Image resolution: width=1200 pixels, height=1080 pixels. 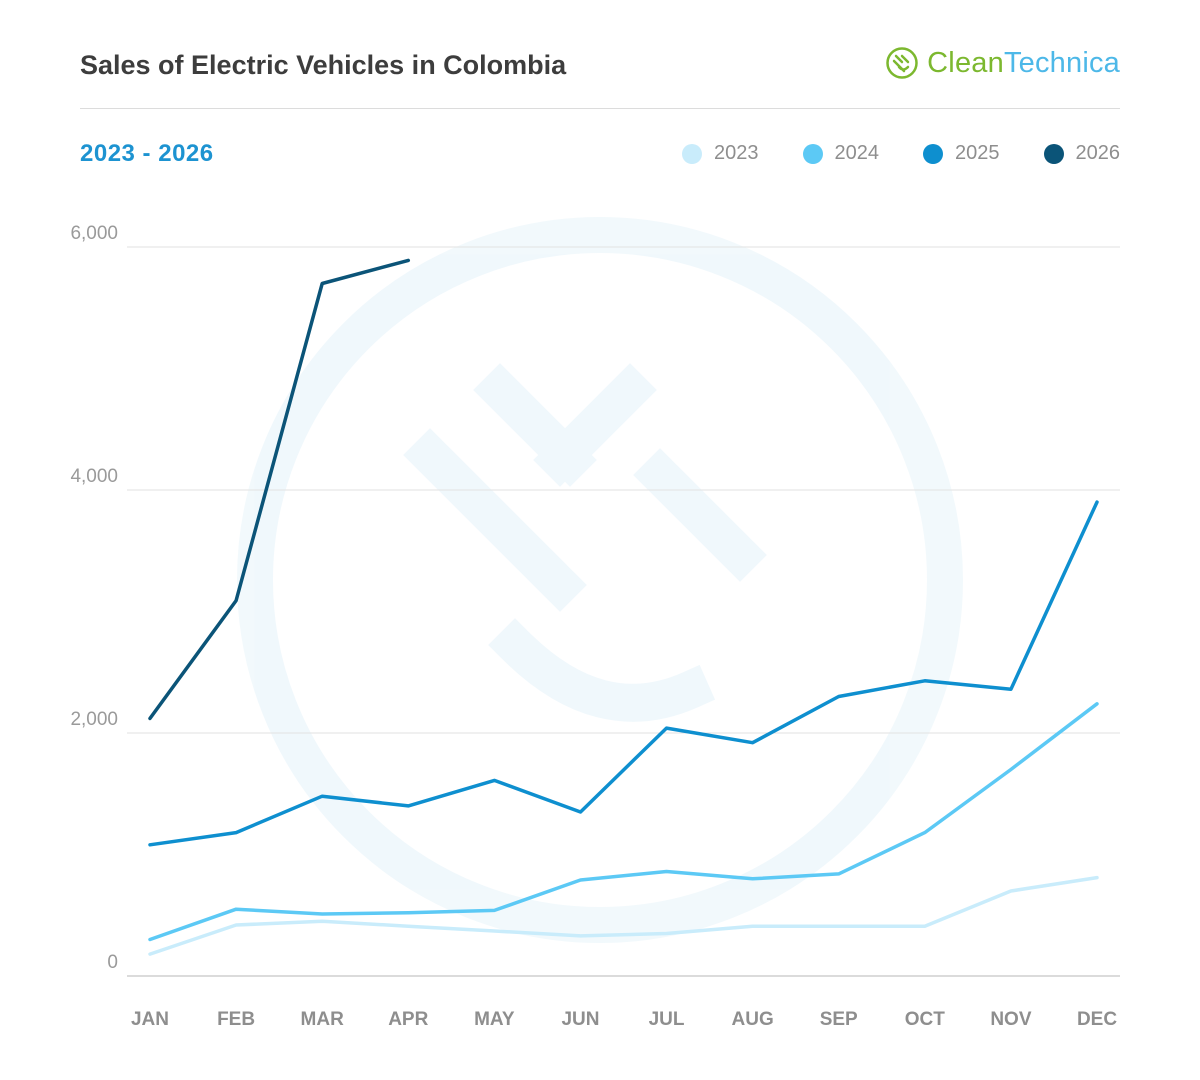 I want to click on y-tick-label: 4,000, so click(x=94, y=476).